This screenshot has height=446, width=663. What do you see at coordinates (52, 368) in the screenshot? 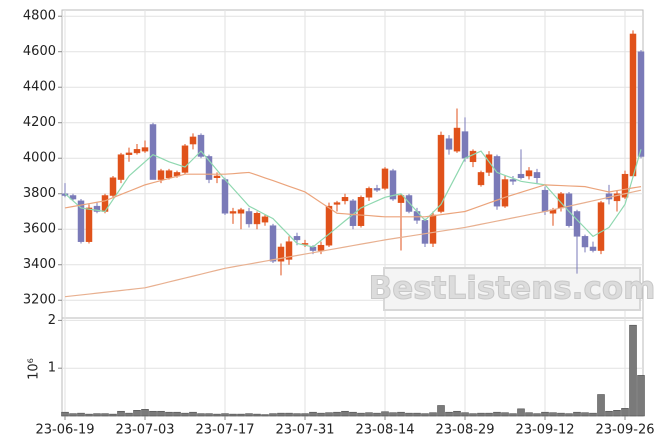
I see `y-tick-label: 1` at bounding box center [52, 368].